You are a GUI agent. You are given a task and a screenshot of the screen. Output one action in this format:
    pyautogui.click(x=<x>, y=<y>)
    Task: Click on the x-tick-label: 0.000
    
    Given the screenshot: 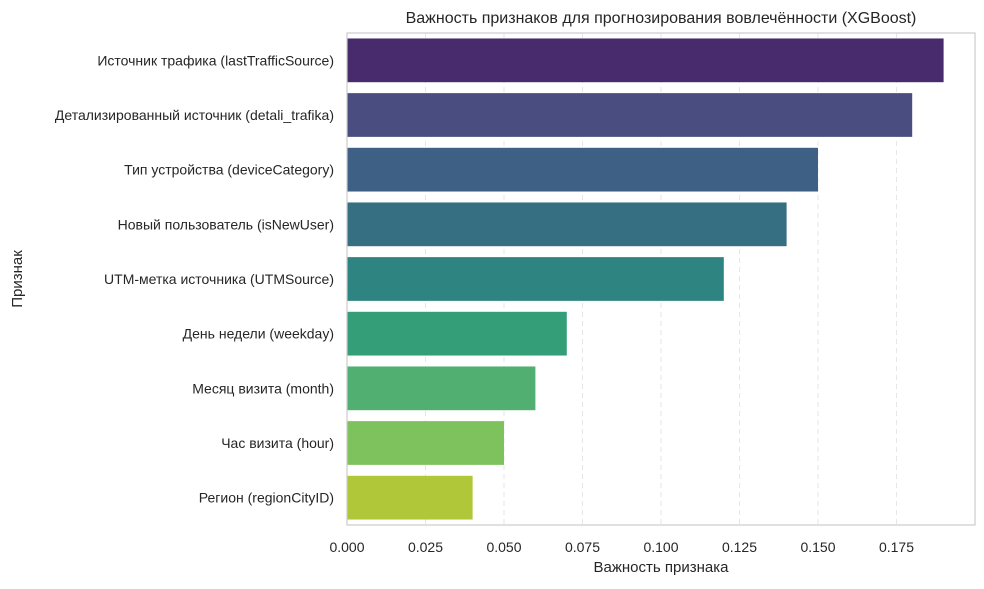 What is the action you would take?
    pyautogui.click(x=346, y=547)
    